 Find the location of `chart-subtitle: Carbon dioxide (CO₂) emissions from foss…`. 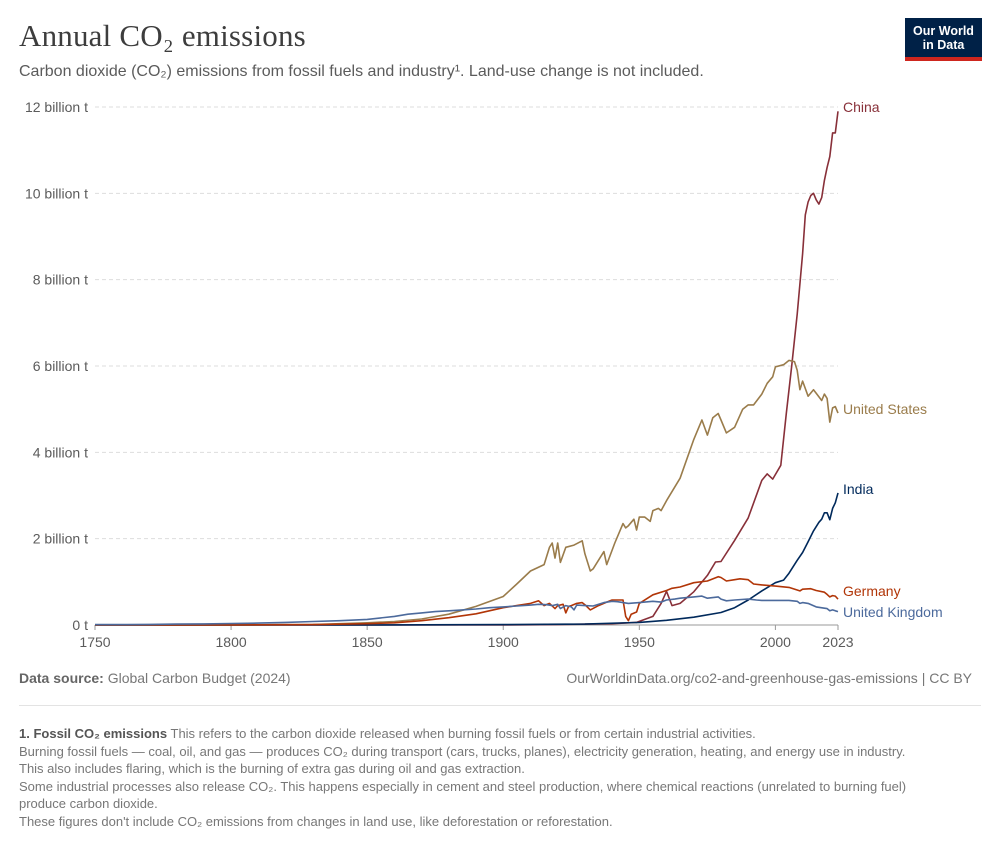

chart-subtitle: Carbon dioxide (CO₂) emissions from foss… is located at coordinates (361, 71).